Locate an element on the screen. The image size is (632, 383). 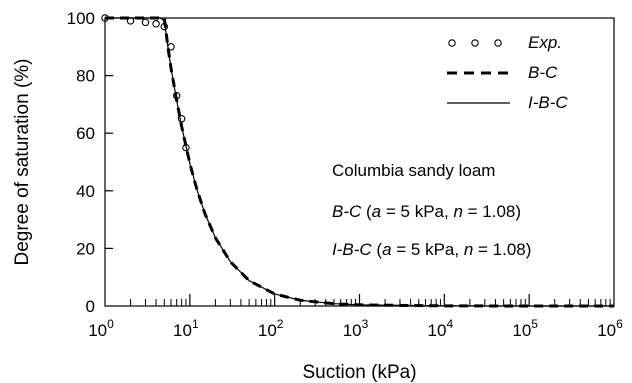
x-tick-label: 10⁵ is located at coordinates (525, 328).